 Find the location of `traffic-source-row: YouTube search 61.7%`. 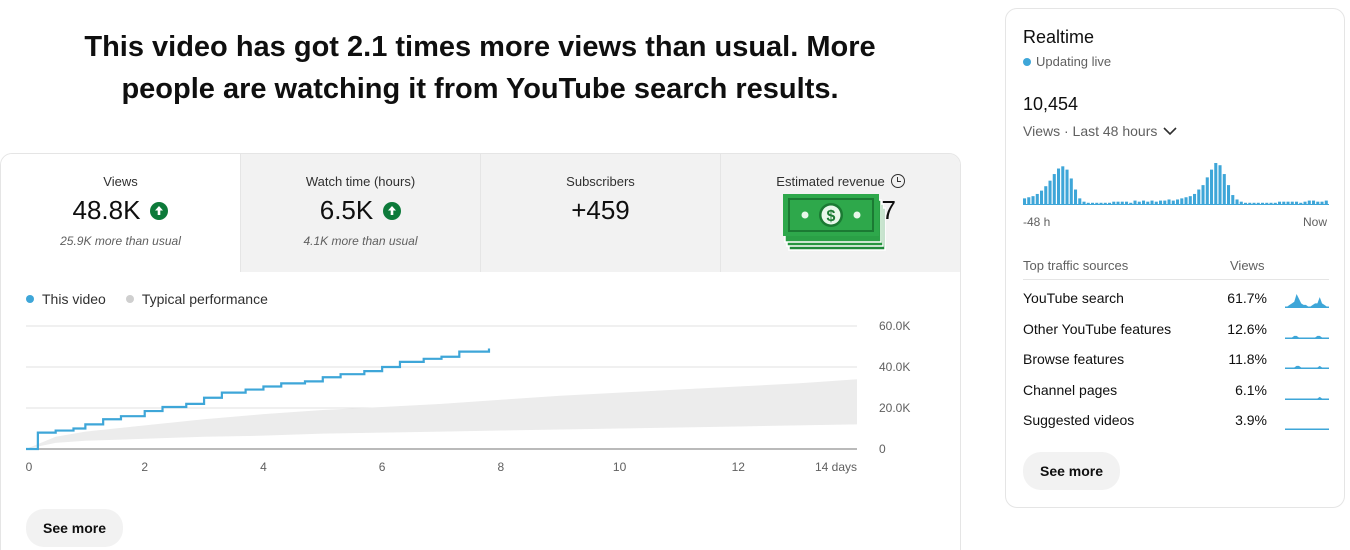

traffic-source-row: YouTube search 61.7% is located at coordinates (1176, 300).